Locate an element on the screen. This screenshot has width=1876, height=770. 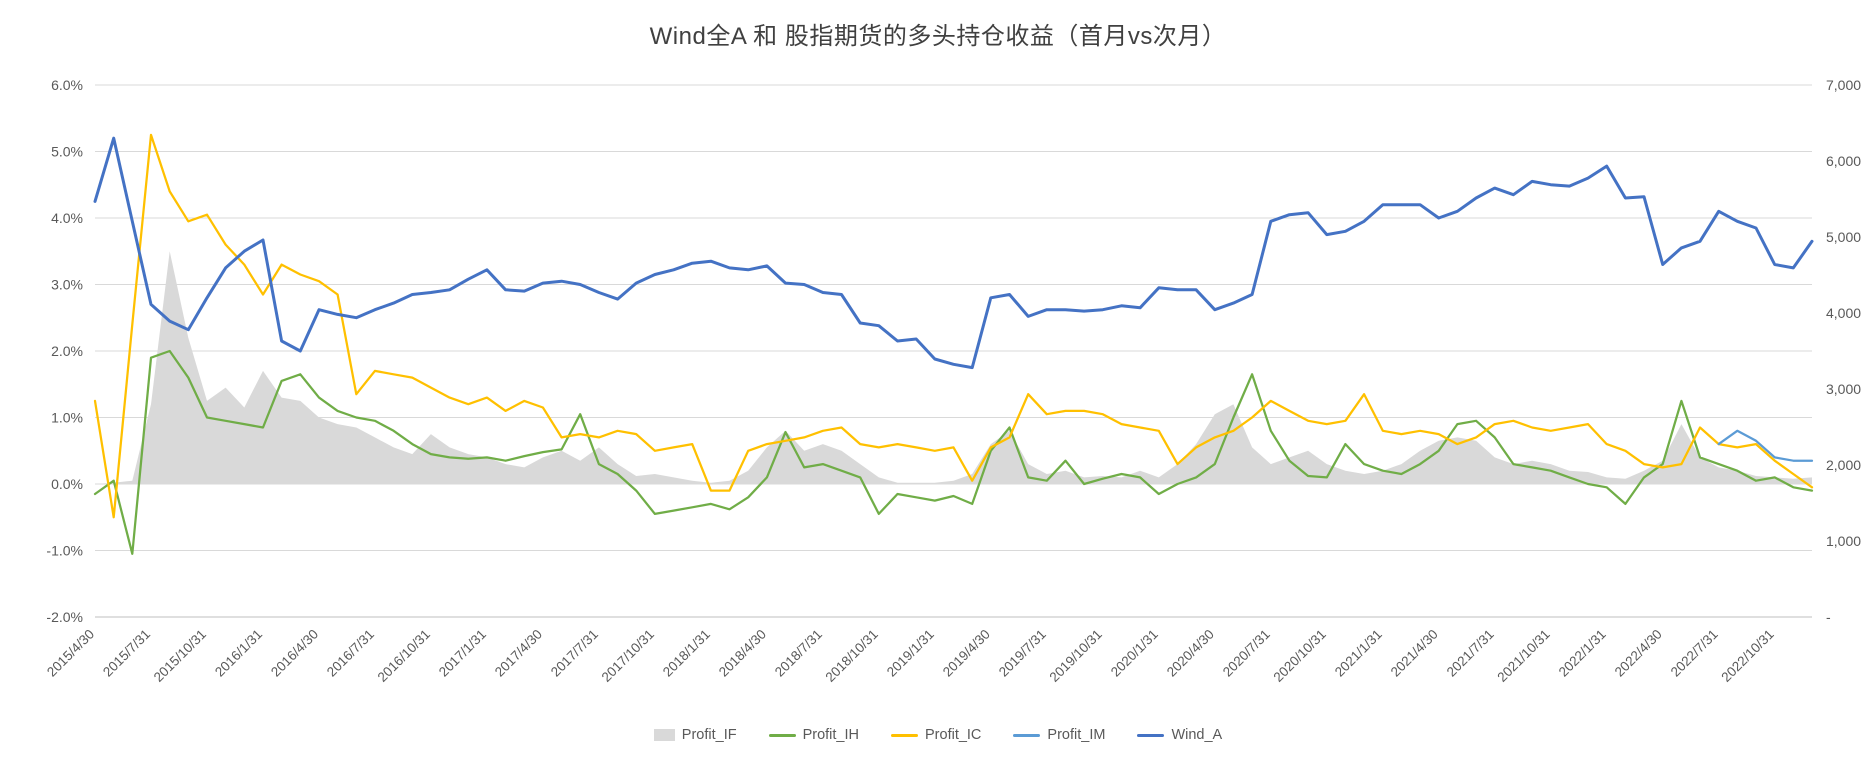
right-axis-tick: 5,000 is located at coordinates (1843, 237).